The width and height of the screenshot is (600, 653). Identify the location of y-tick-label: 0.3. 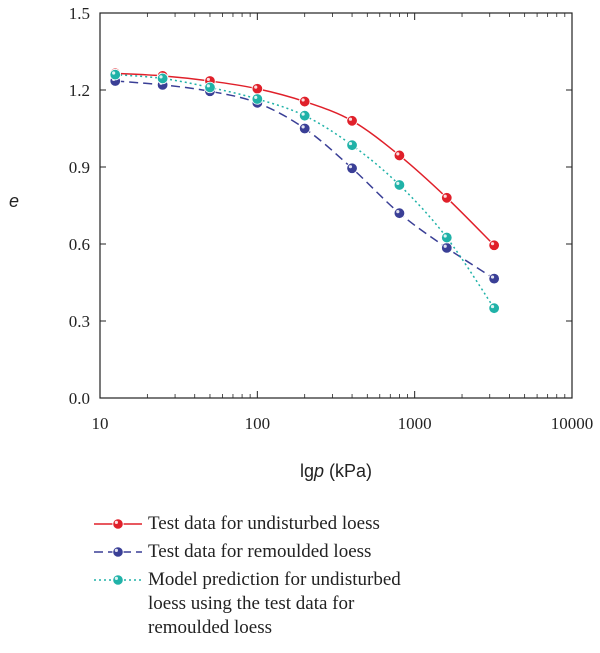
(79, 321).